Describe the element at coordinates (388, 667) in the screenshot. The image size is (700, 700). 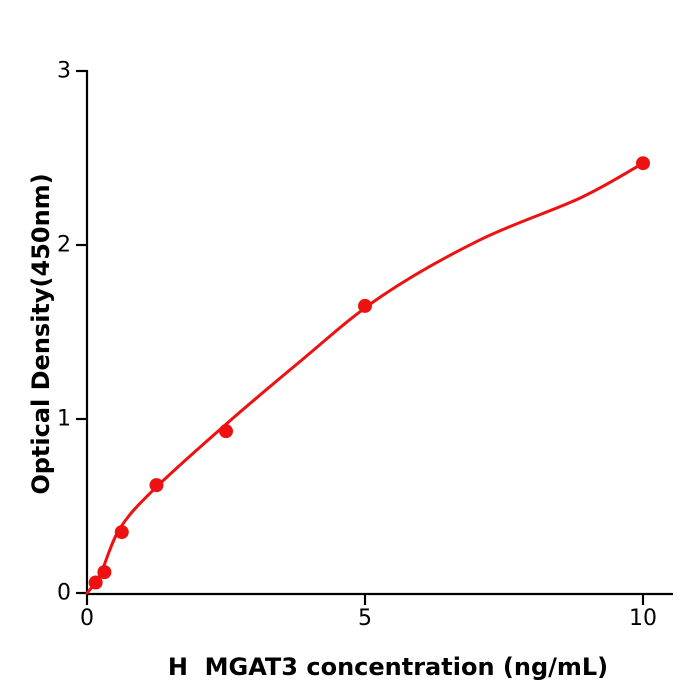
I see `x-axis-title: H MGAT3 concentration (ng/mL)` at that location.